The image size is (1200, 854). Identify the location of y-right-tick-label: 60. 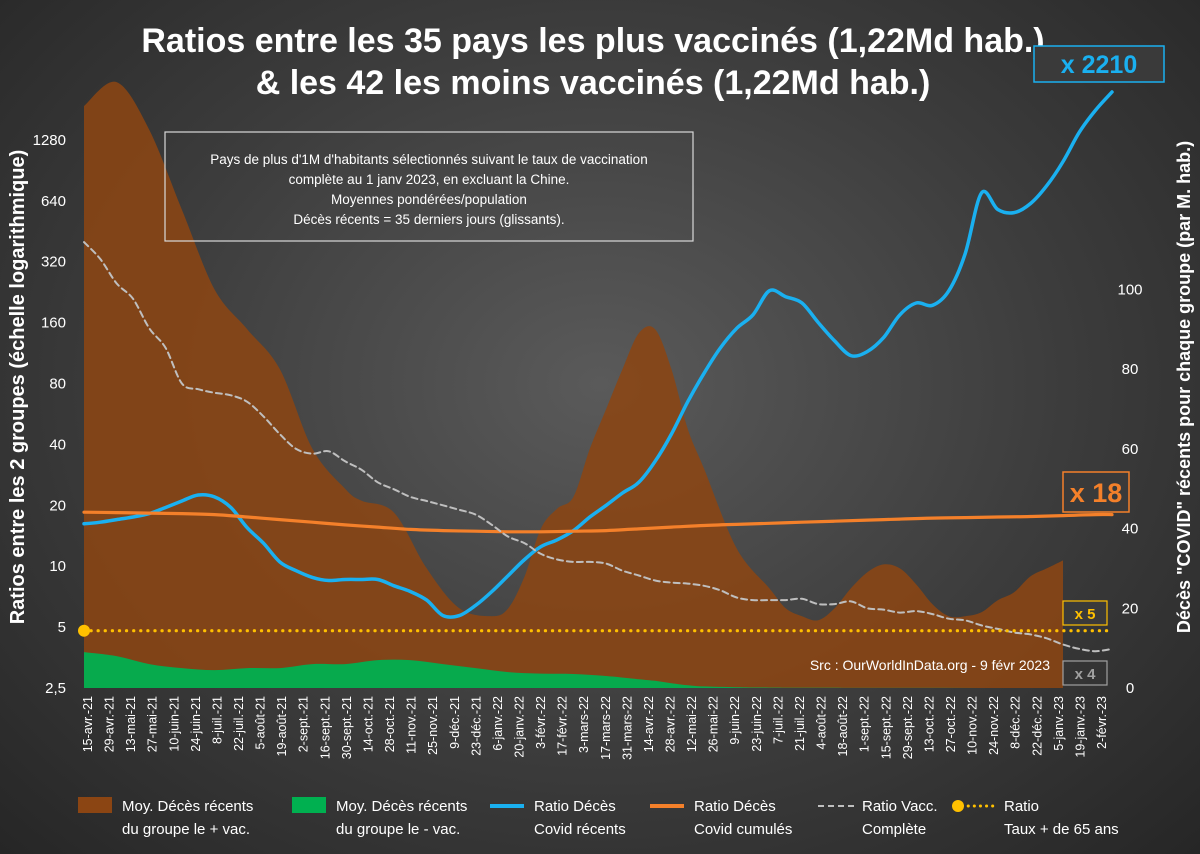
(1130, 449).